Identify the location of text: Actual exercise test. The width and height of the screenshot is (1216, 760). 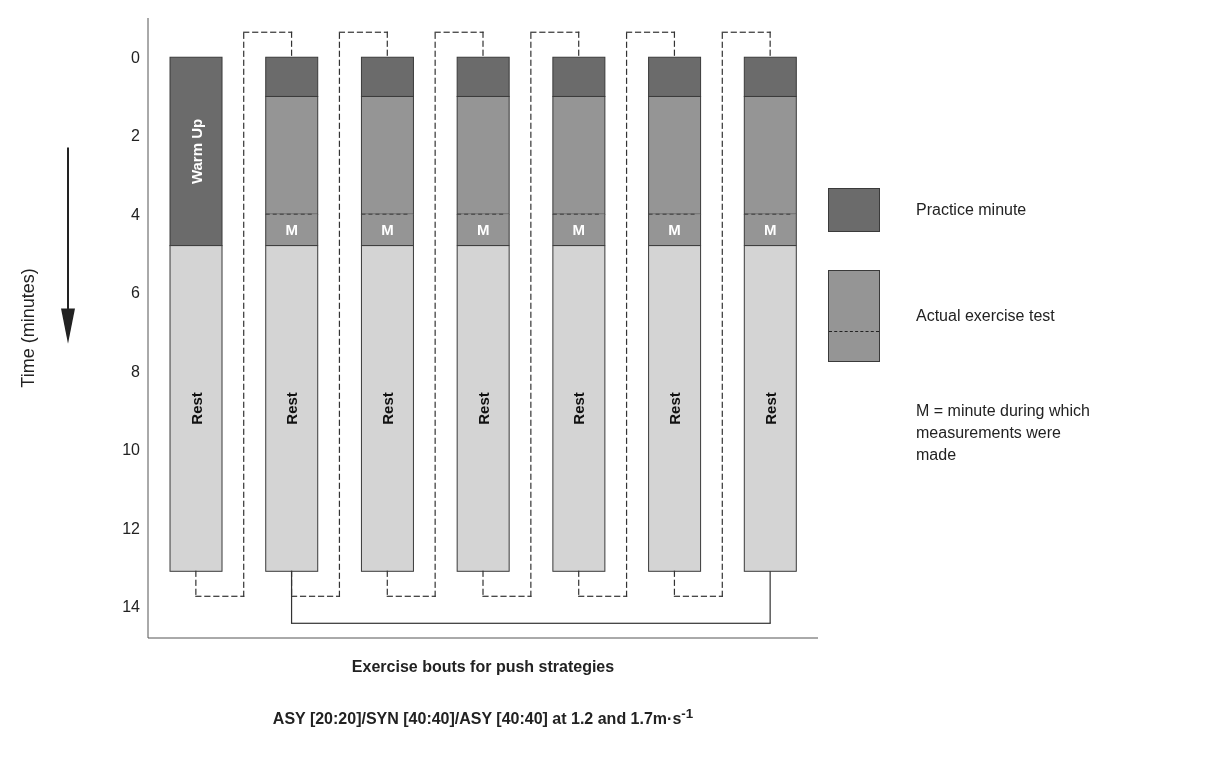
(985, 316).